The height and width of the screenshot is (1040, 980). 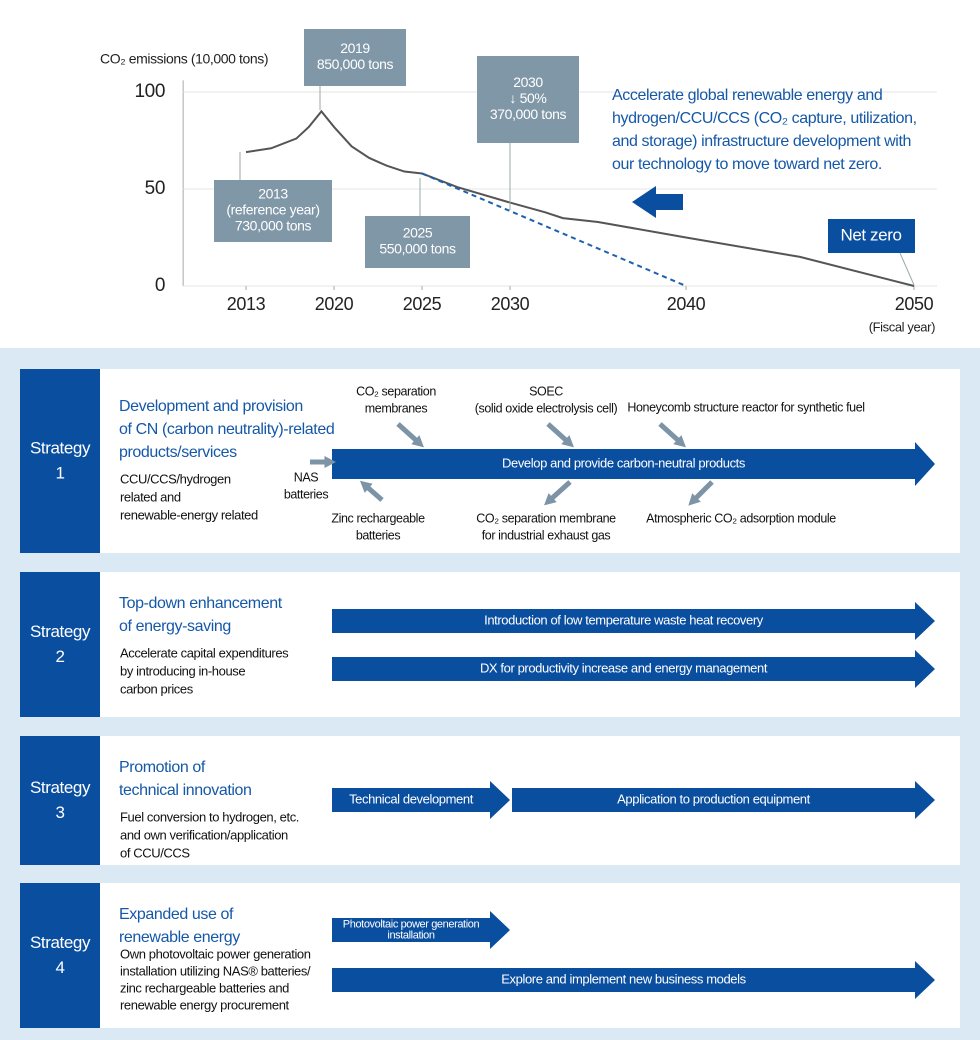 I want to click on strategy-heading: products/services, so click(x=178, y=452).